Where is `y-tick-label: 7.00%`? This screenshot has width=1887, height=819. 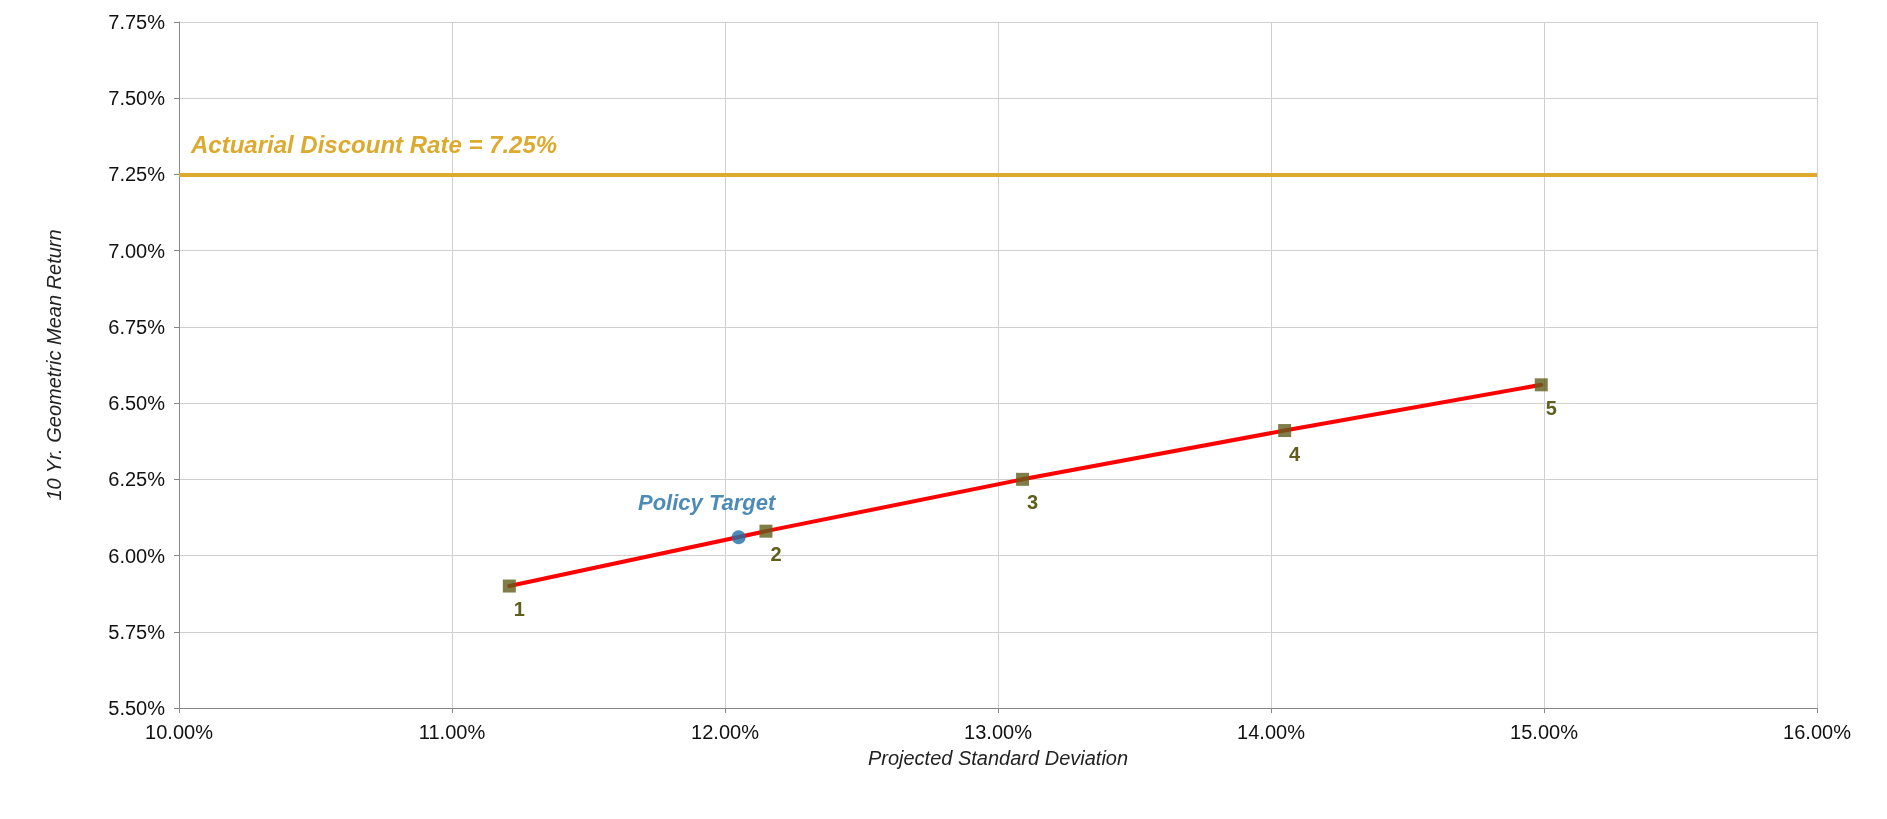 y-tick-label: 7.00% is located at coordinates (137, 250).